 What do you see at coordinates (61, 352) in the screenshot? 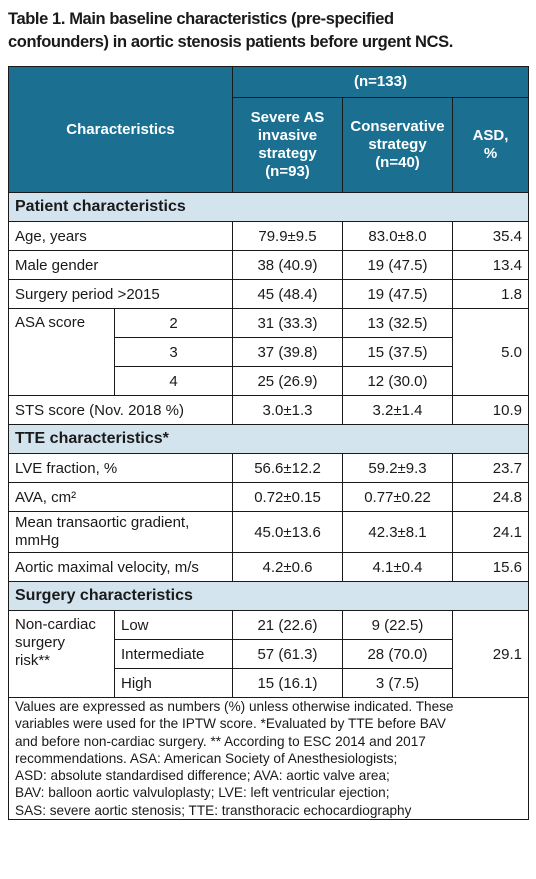
I see `row-label: ASA score` at bounding box center [61, 352].